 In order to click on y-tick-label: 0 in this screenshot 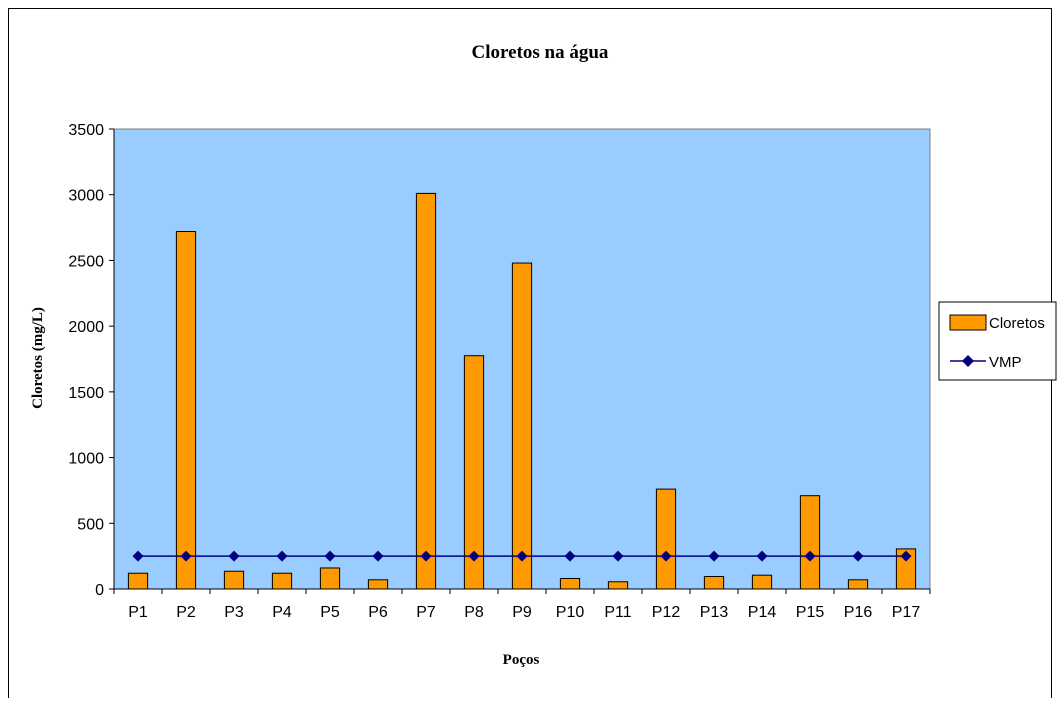, I will do `click(99, 590)`.